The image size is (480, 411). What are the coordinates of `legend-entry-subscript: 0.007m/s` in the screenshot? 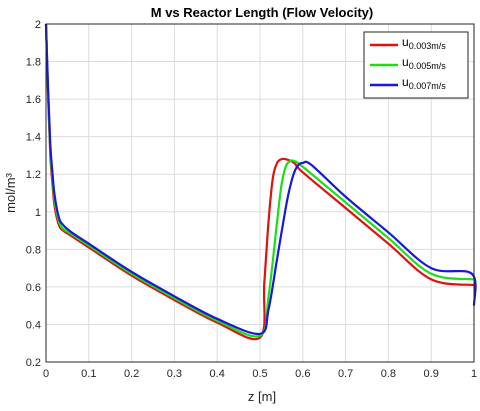 It's located at (428, 86).